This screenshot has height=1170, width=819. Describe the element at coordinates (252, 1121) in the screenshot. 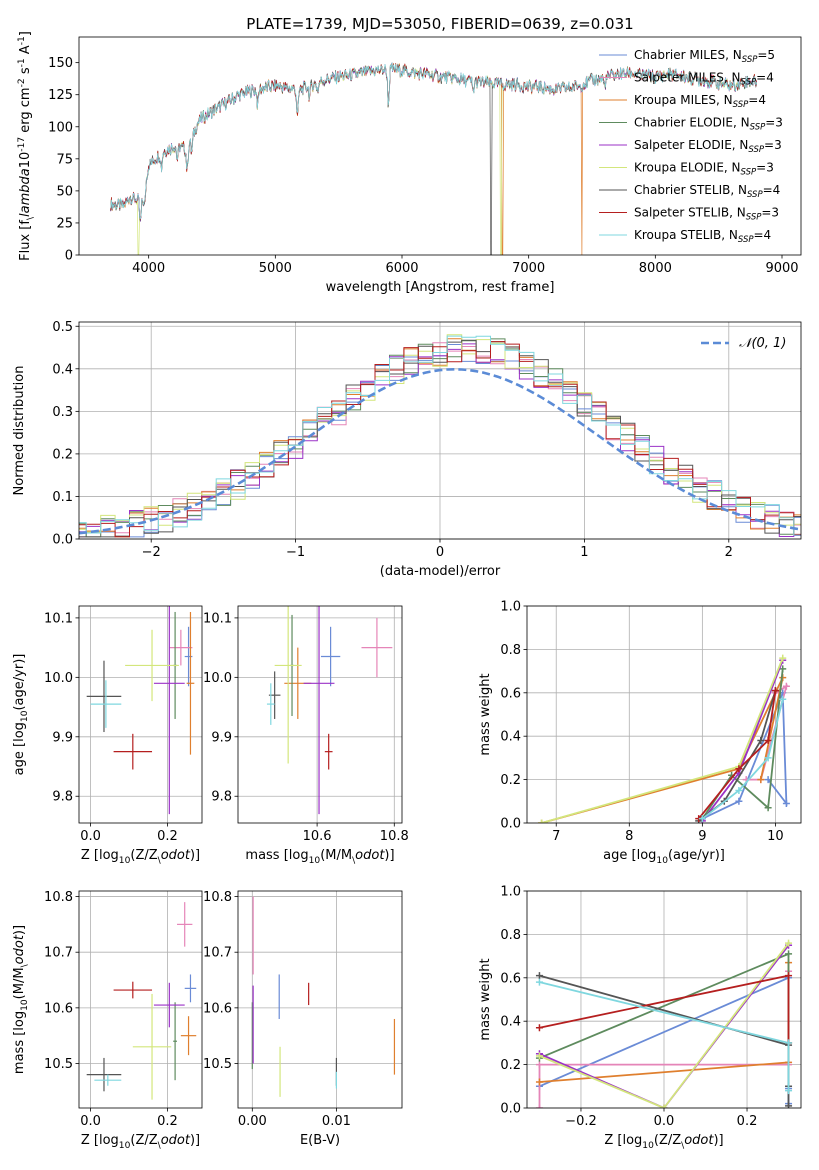

I see `x-tick-label: 0.00` at that location.